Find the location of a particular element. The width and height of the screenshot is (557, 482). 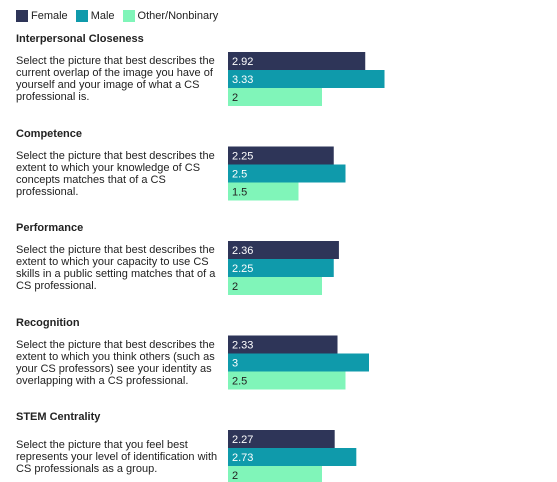

group-title: Interpersonal Closeness is located at coordinates (80, 39).